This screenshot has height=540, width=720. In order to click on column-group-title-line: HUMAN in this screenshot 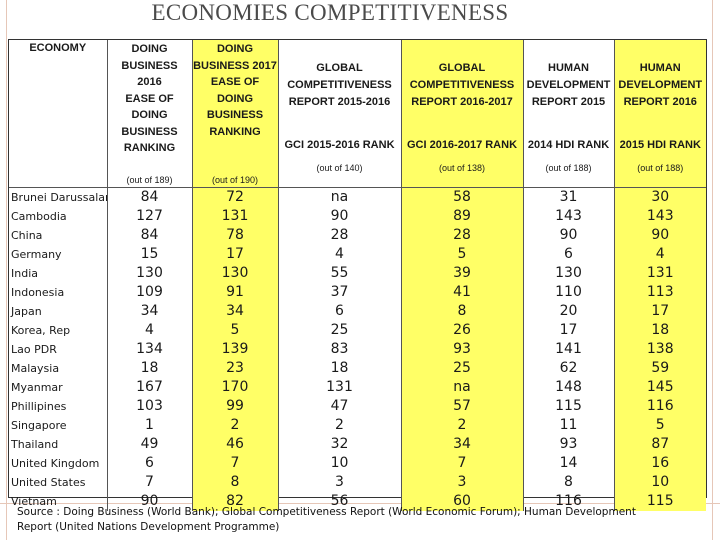, I will do `click(660, 67)`.